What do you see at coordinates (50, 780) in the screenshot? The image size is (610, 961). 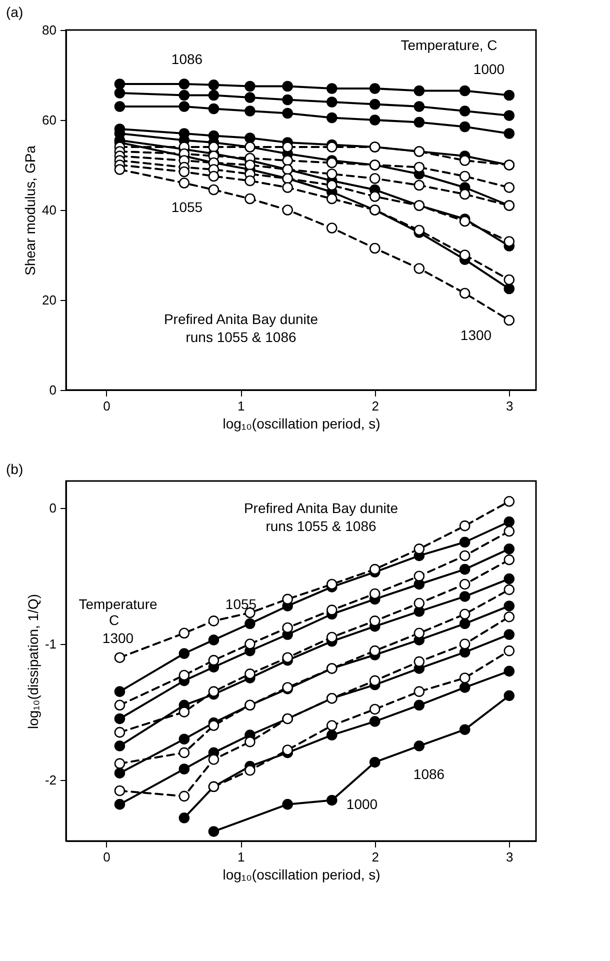 I see `y-tick-label: -2` at bounding box center [50, 780].